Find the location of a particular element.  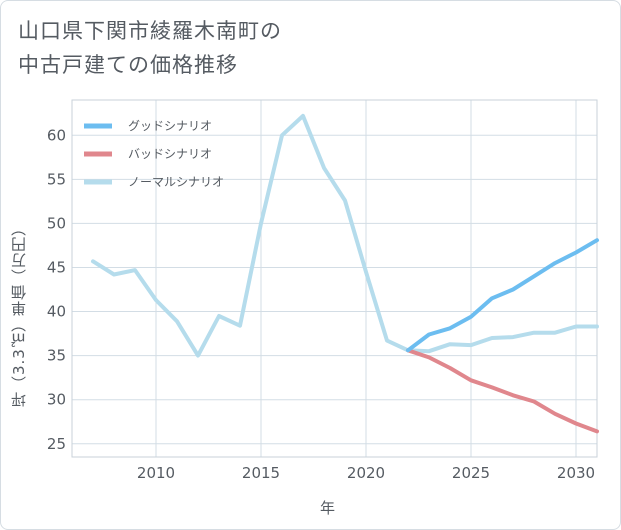

x-tick-label-2030: 2030 is located at coordinates (576, 473).